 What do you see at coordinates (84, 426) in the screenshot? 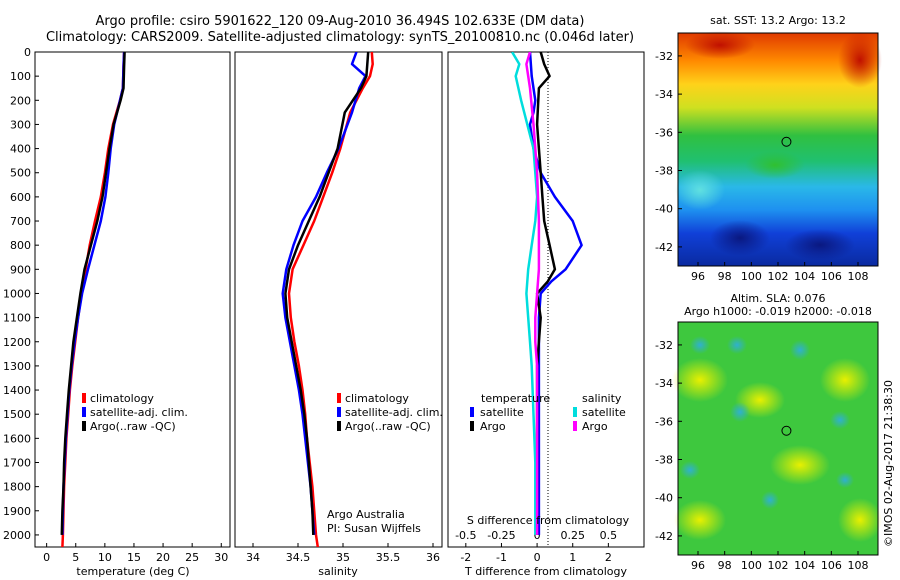
I see `legend-swatch-argo` at bounding box center [84, 426].